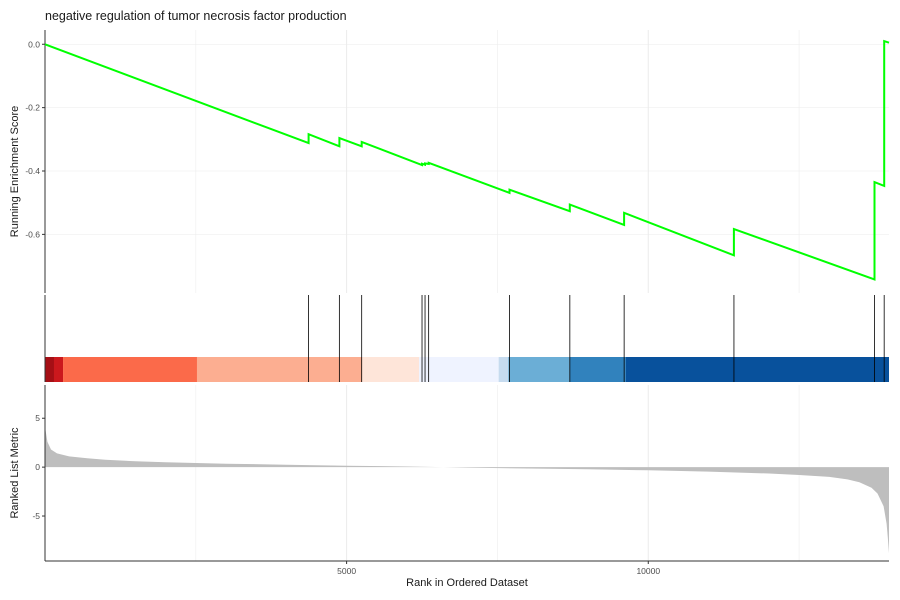  What do you see at coordinates (15, 473) in the screenshot?
I see `rm-panel-y-axis-label: Ranked List Metric` at bounding box center [15, 473].